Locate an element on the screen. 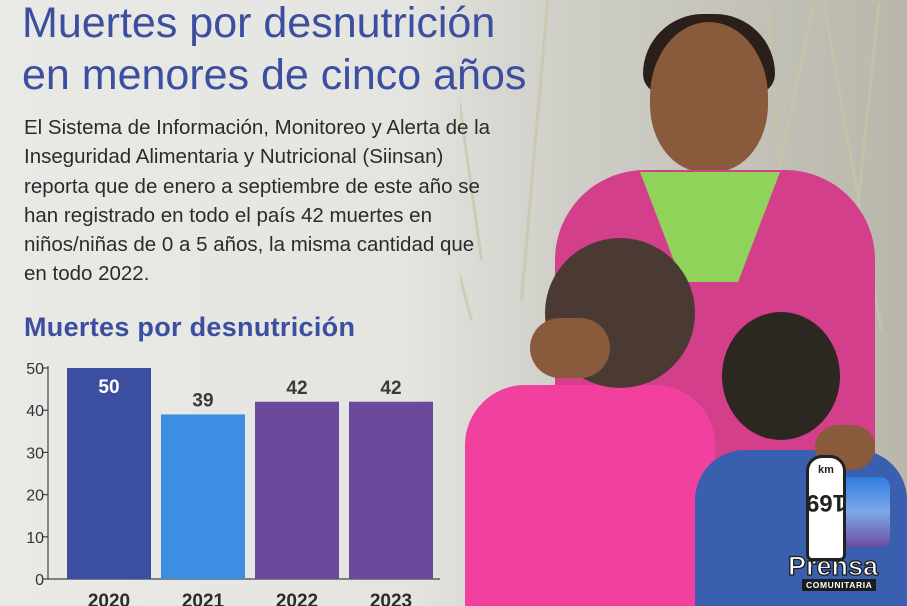  data-label-2020: 50 is located at coordinates (108, 387).